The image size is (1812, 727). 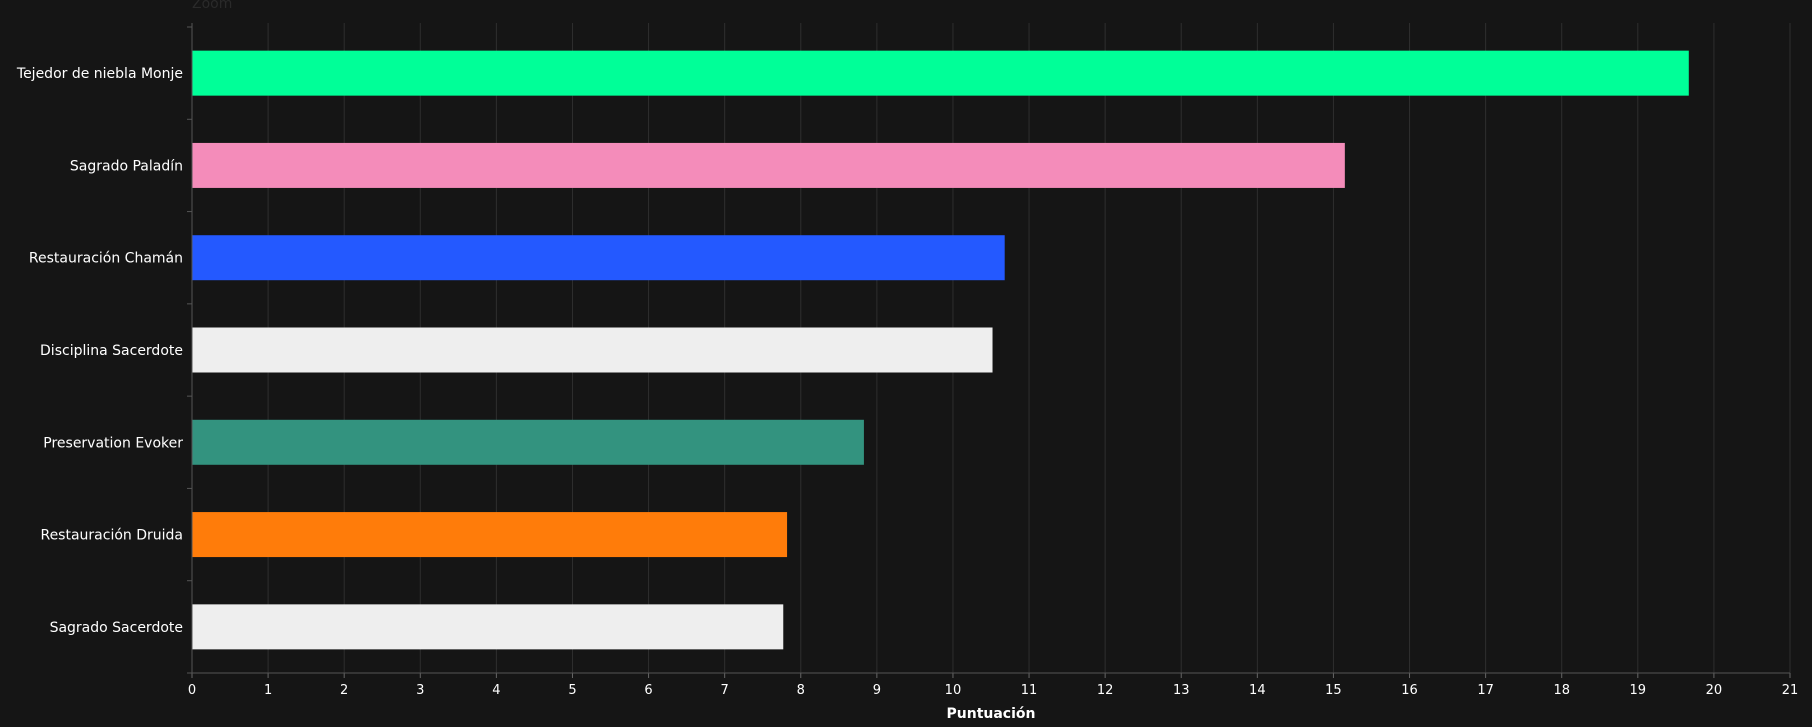 I want to click on x-tick-label: 1, so click(x=268, y=690).